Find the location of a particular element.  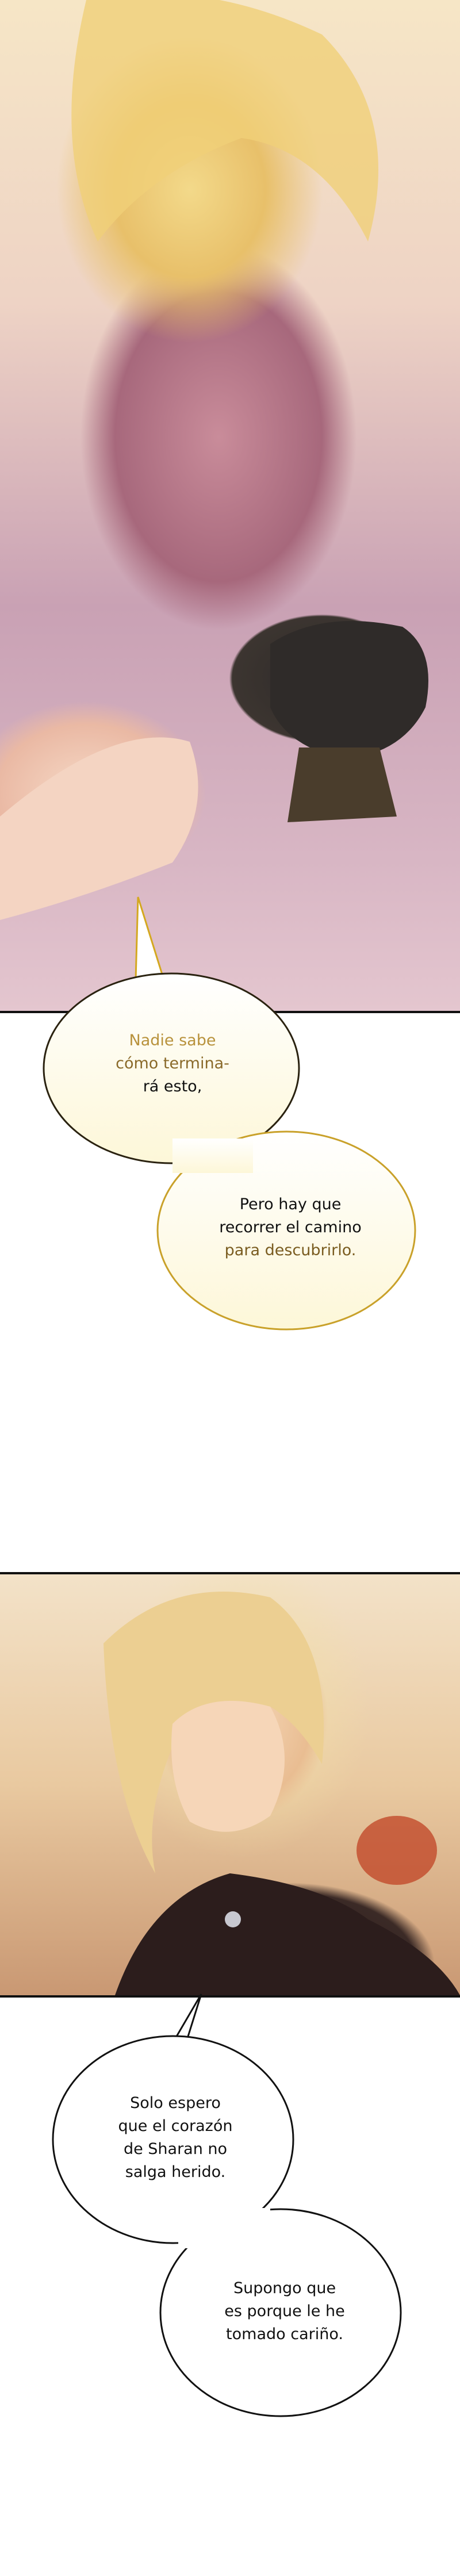

teacup-base is located at coordinates (342, 784).